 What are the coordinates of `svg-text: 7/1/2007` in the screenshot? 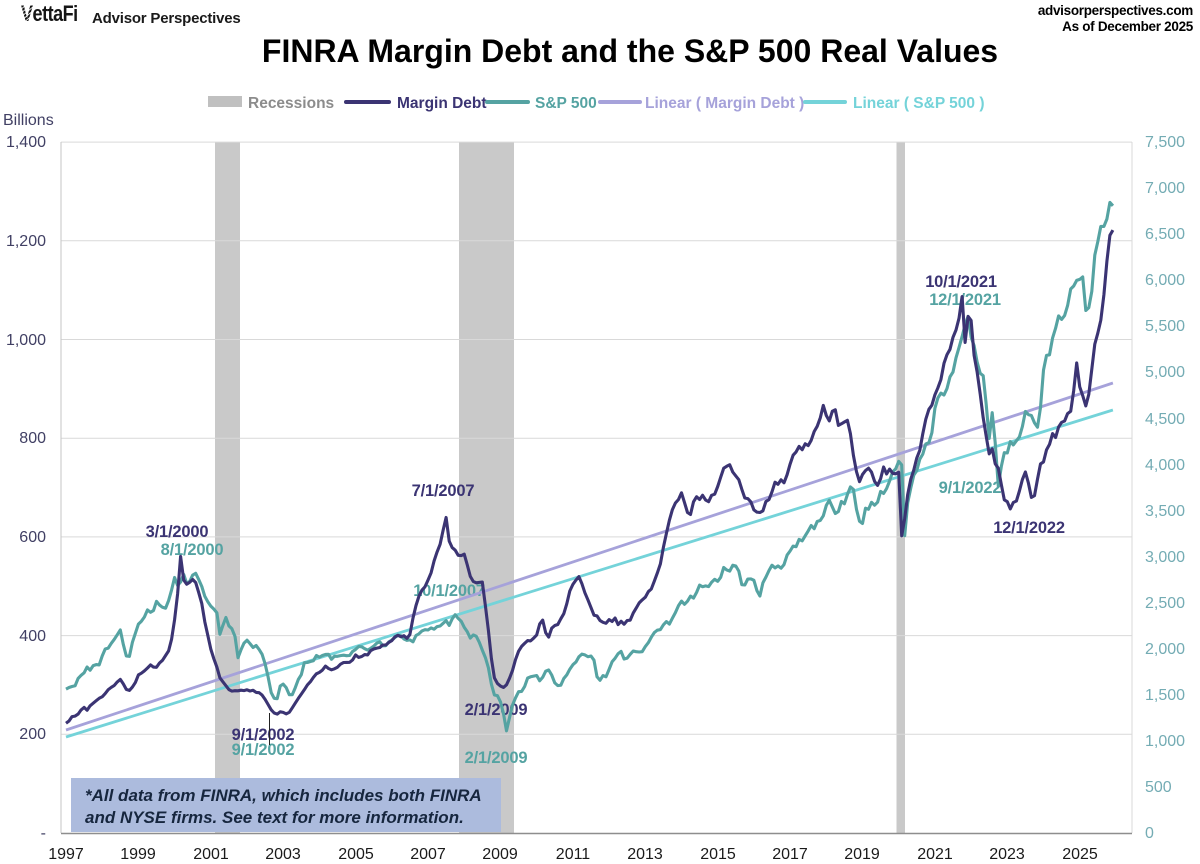 It's located at (443, 491).